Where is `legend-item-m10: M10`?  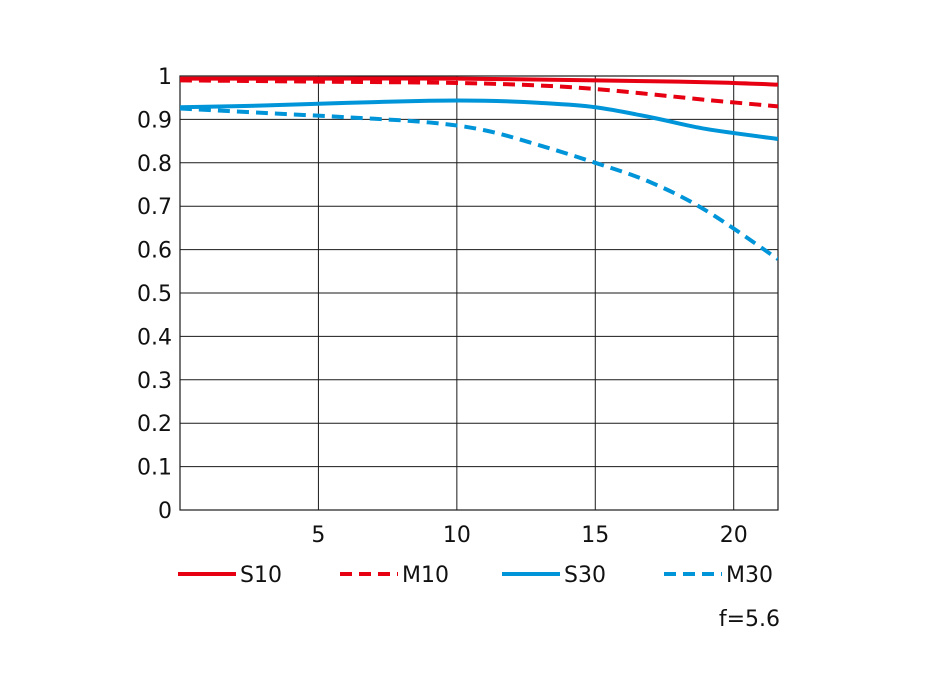
legend-item-m10: M10 is located at coordinates (394, 575).